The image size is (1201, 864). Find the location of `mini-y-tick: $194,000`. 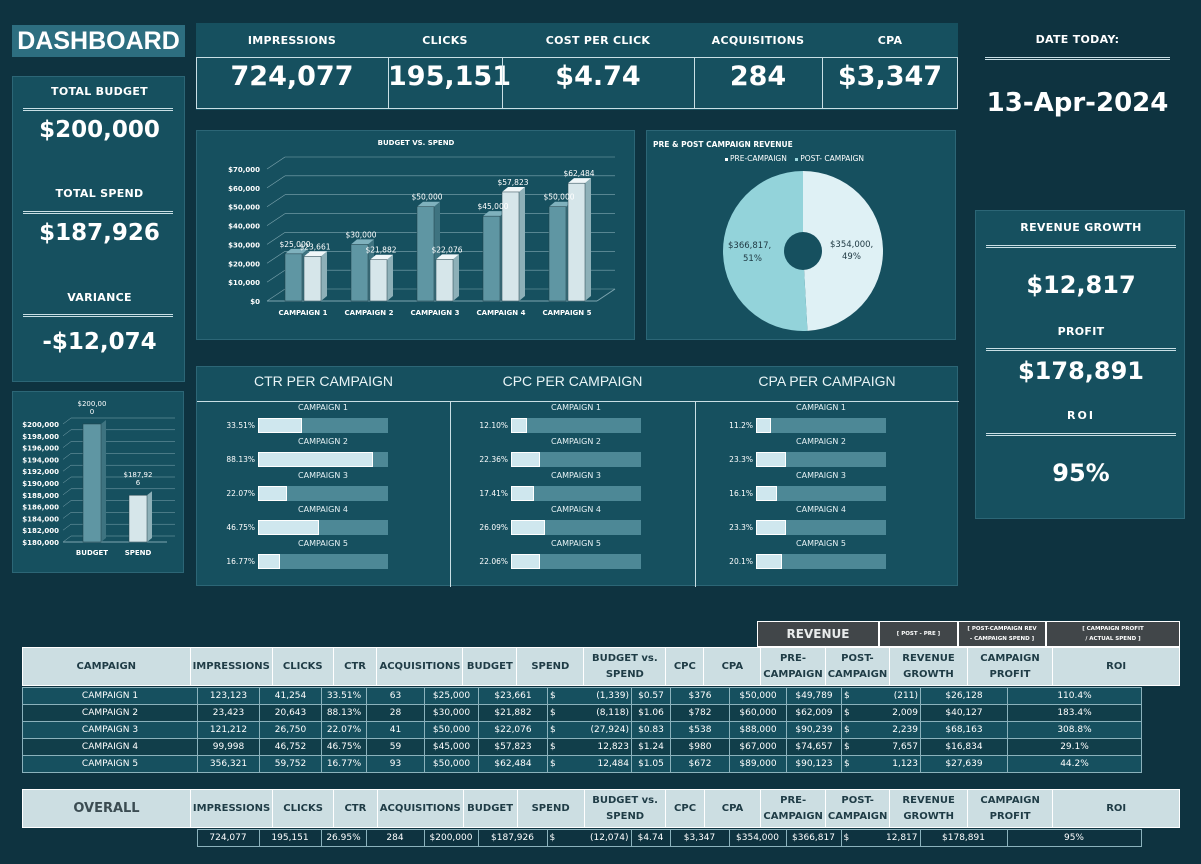

mini-y-tick: $194,000 is located at coordinates (40, 460).